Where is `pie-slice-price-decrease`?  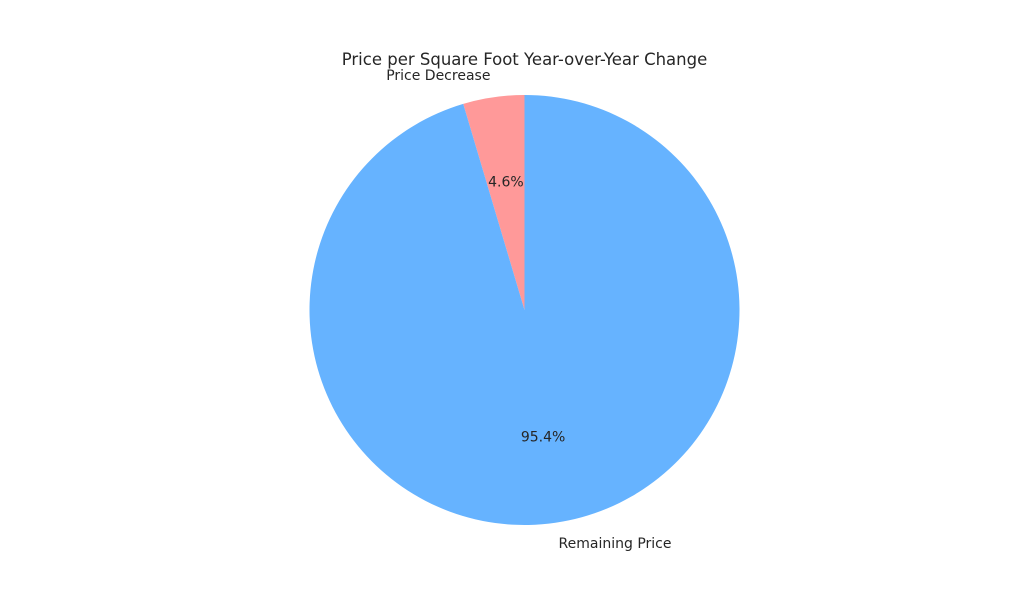
pie-slice-price-decrease is located at coordinates (494, 202).